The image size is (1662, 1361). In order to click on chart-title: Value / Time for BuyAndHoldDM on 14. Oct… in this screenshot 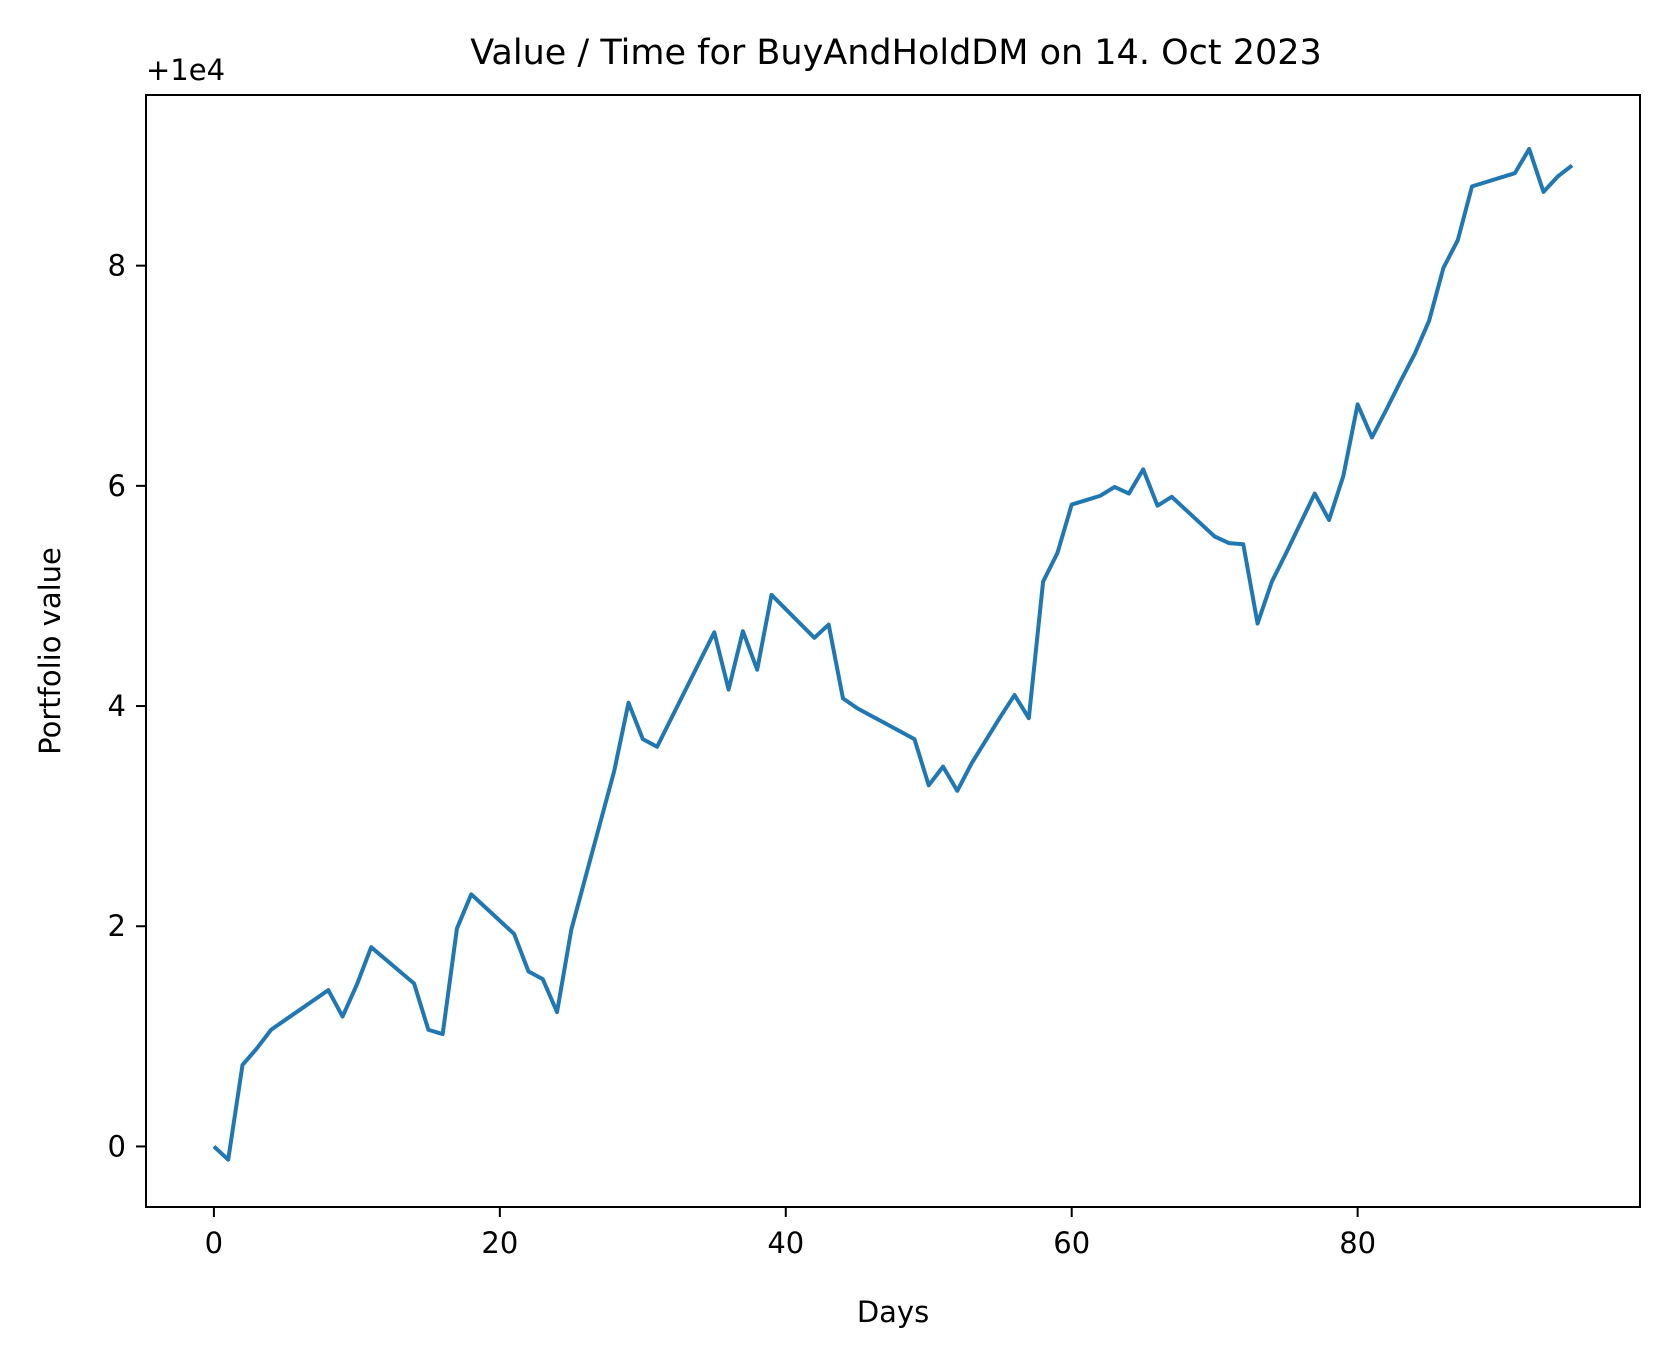, I will do `click(896, 53)`.